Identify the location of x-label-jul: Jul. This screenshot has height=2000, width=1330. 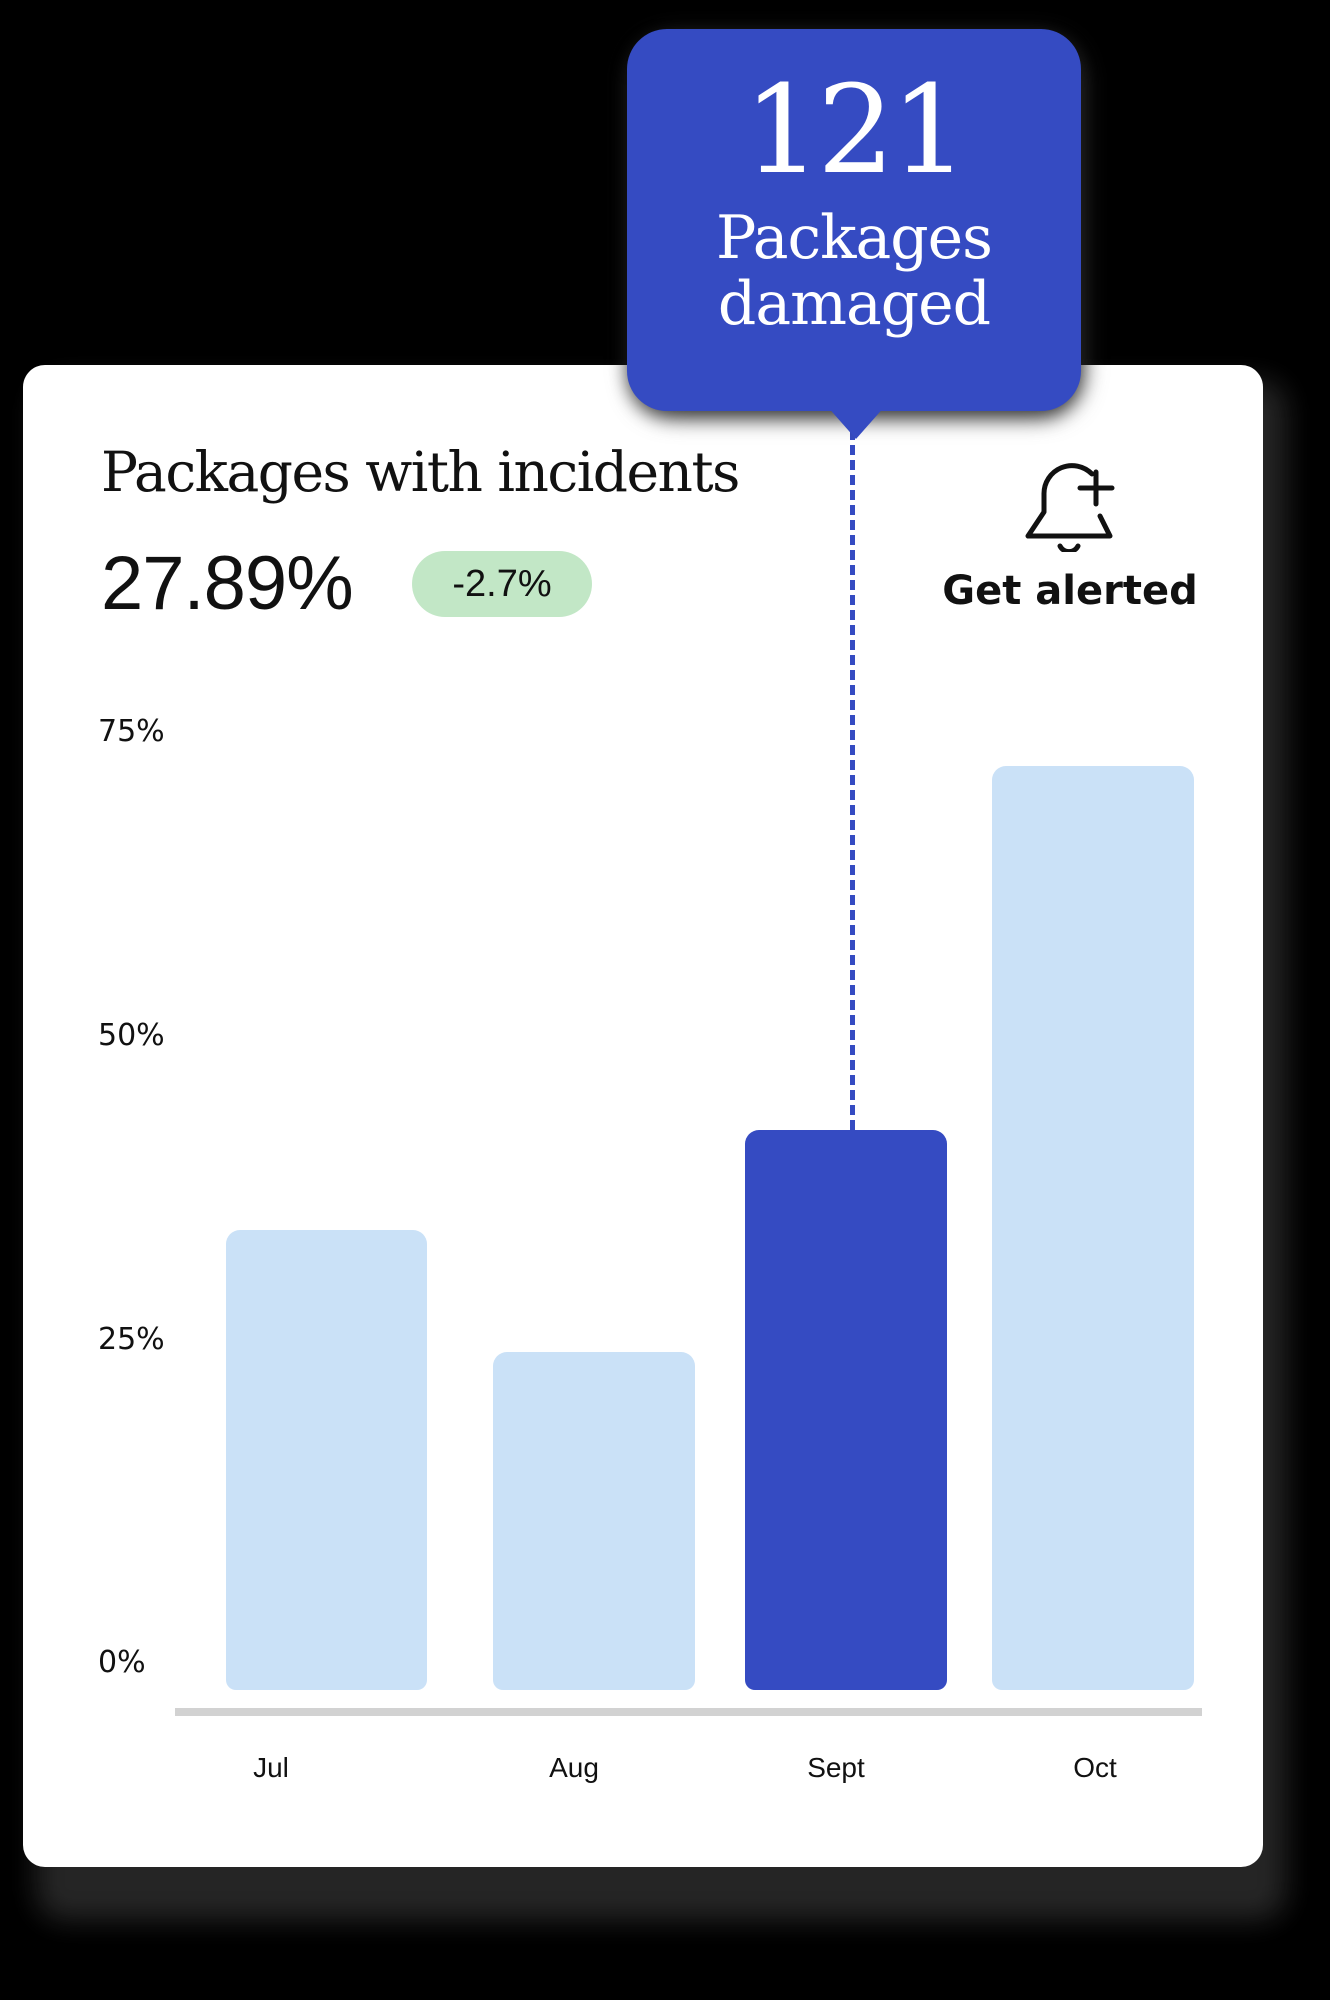
(271, 1767).